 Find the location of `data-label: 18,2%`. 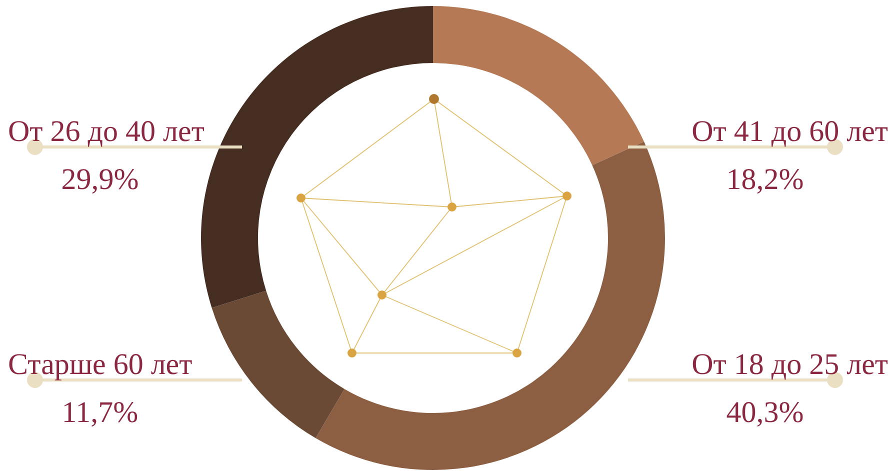

data-label: 18,2% is located at coordinates (765, 179).